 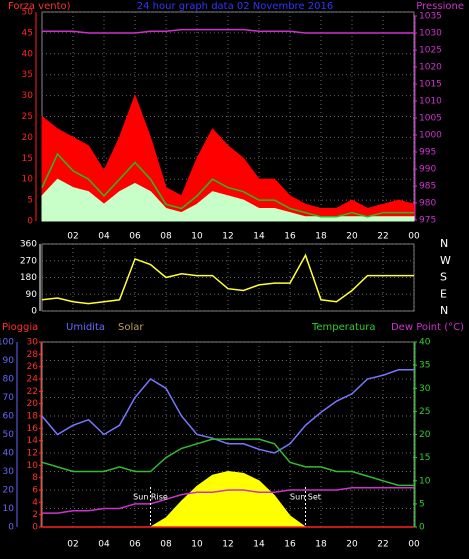 I want to click on y-tick-label: 30, so click(x=28, y=96).